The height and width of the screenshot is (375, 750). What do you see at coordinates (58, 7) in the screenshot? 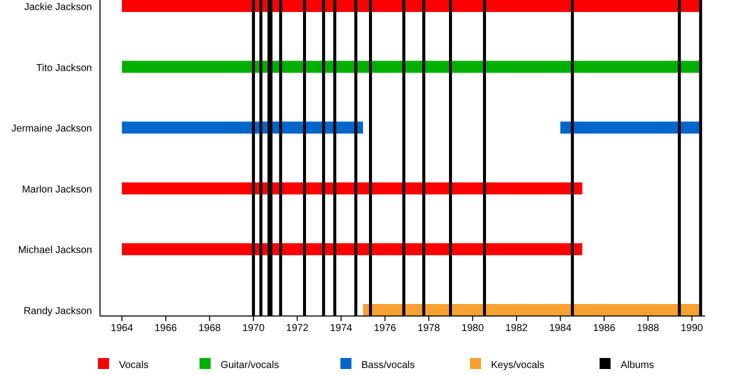
I see `y-tick-label: Jackie Jackson` at bounding box center [58, 7].